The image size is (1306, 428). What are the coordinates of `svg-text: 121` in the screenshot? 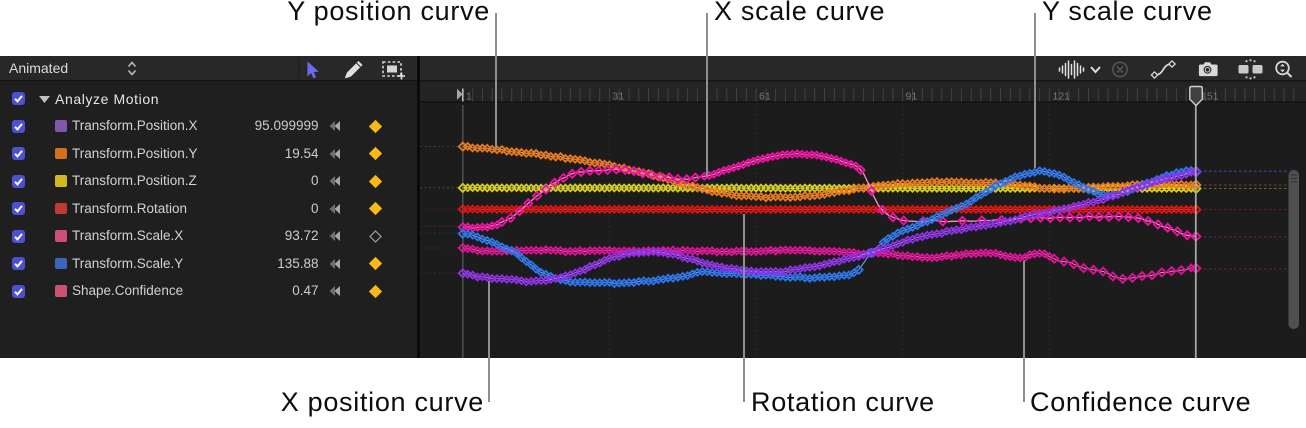 It's located at (1062, 97).